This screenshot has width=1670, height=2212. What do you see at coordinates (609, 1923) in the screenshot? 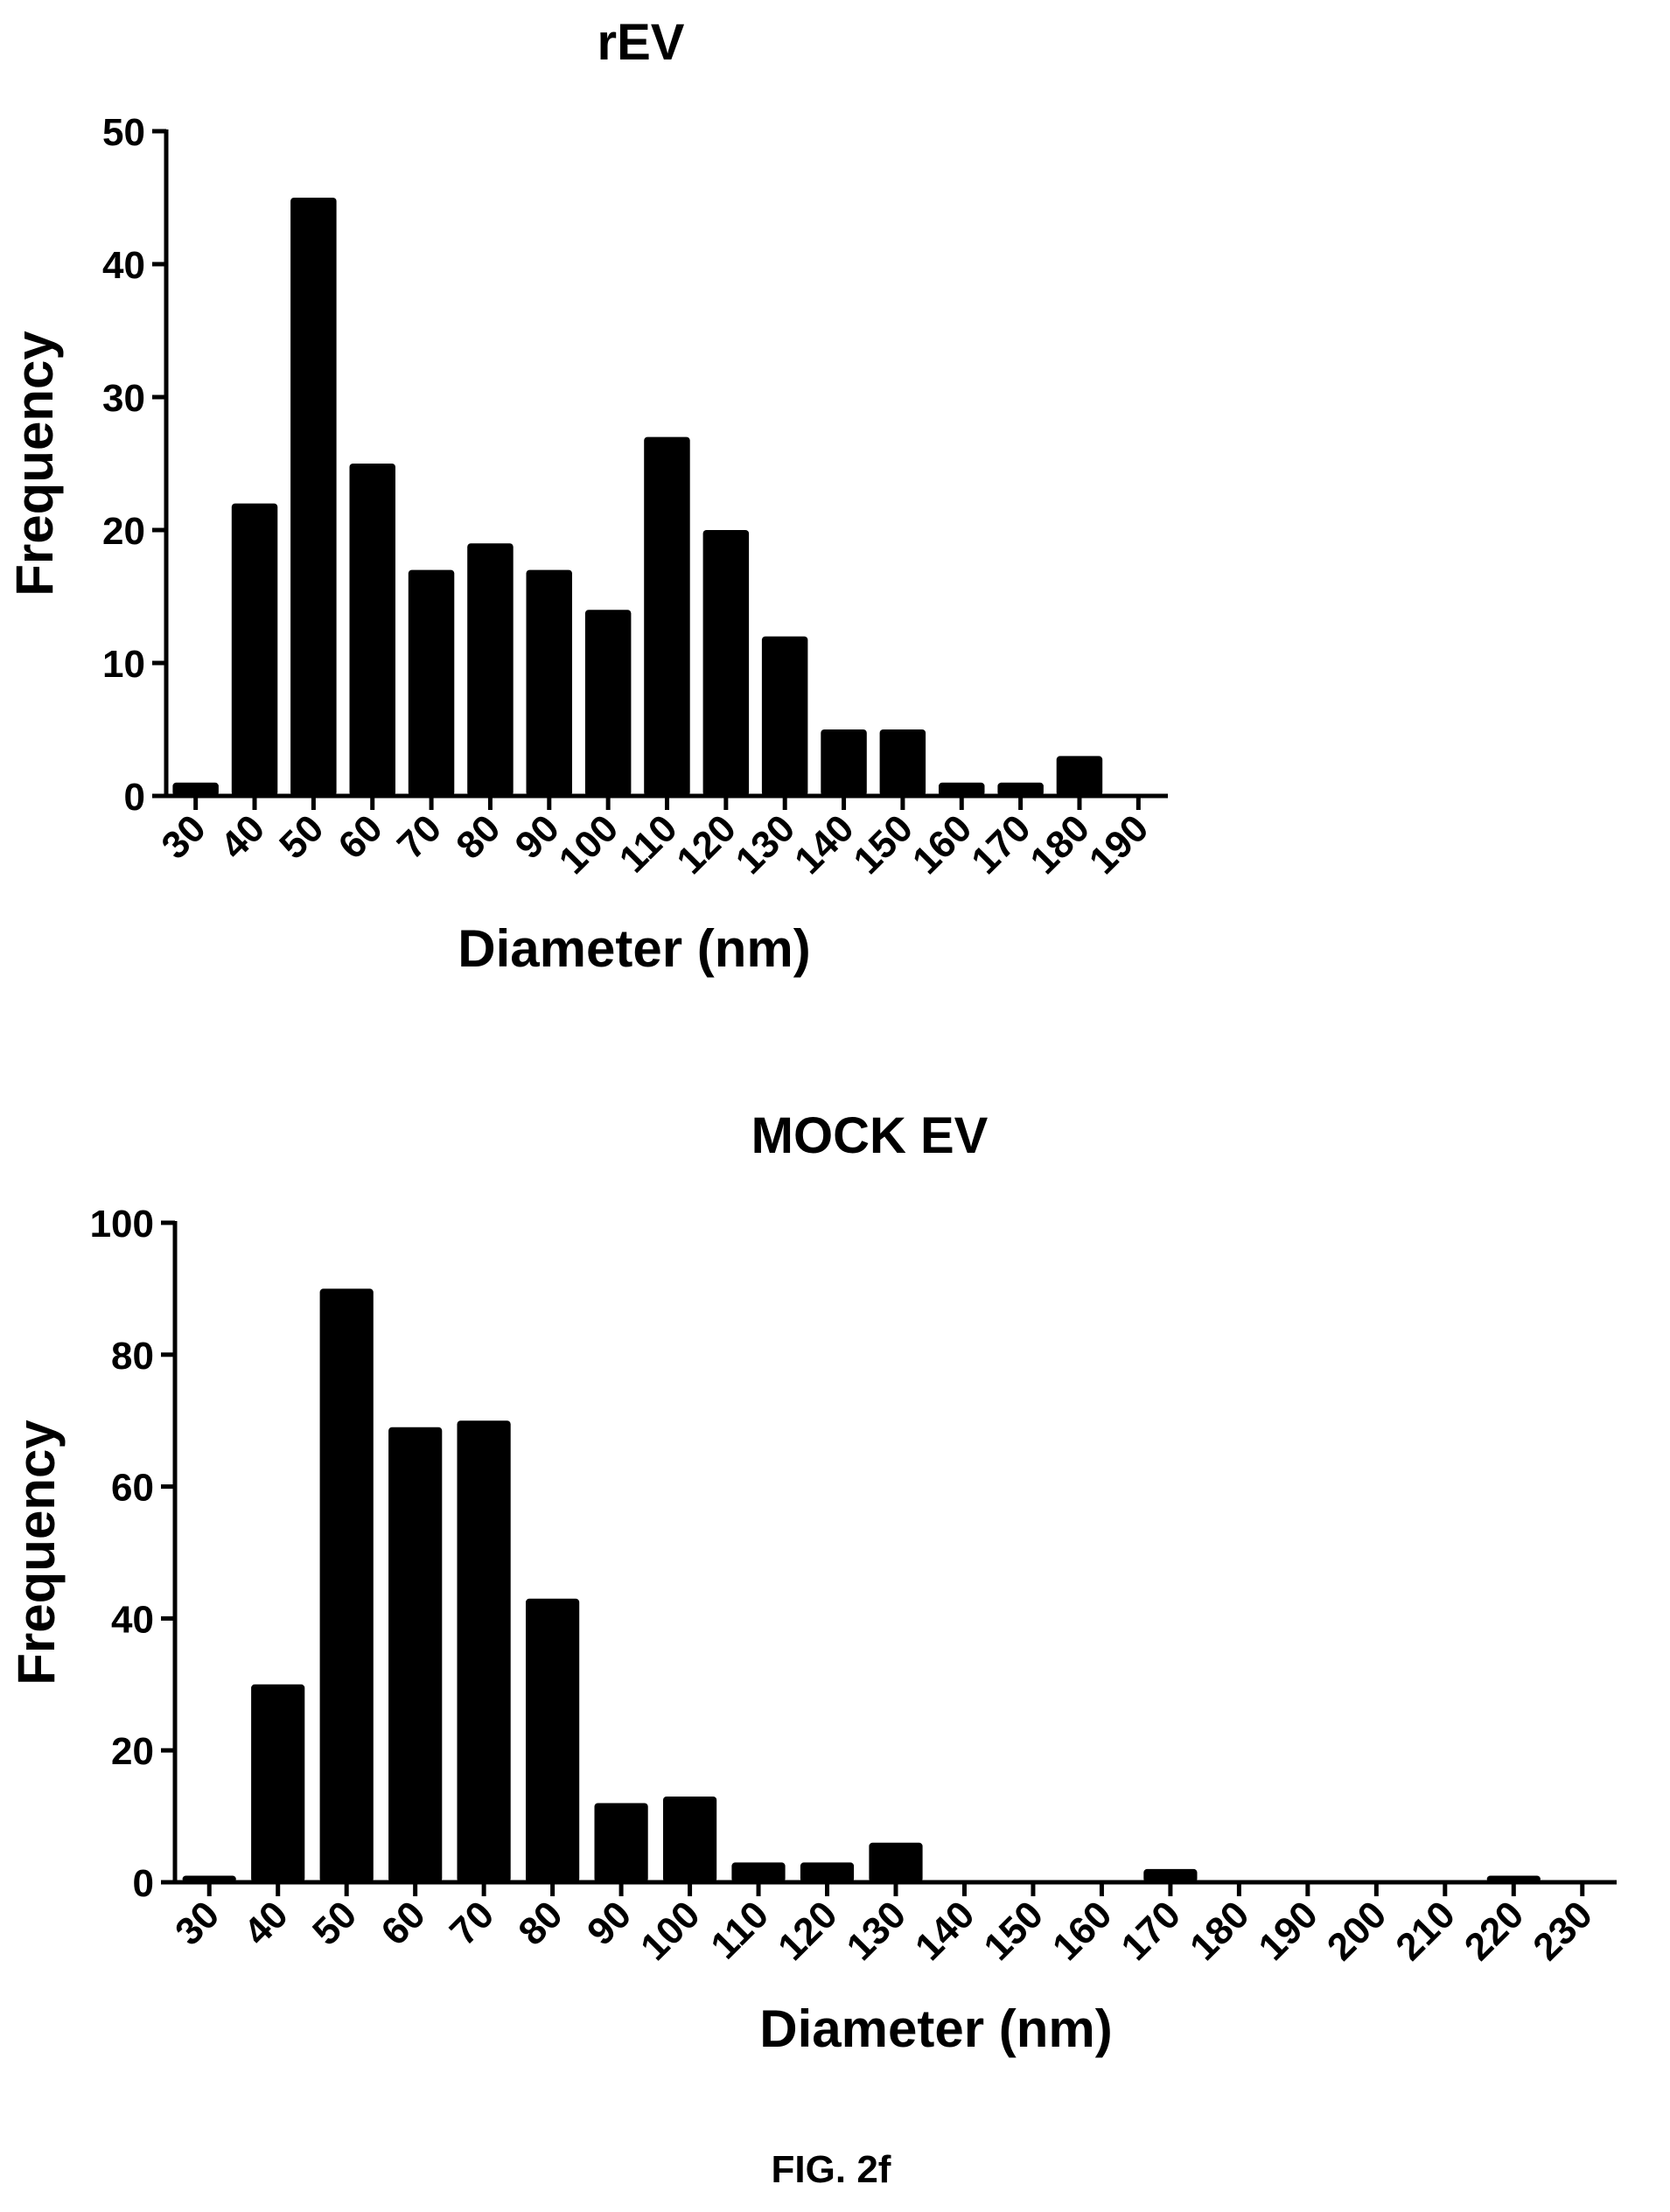
I see `x-tick-label: 90` at bounding box center [609, 1923].